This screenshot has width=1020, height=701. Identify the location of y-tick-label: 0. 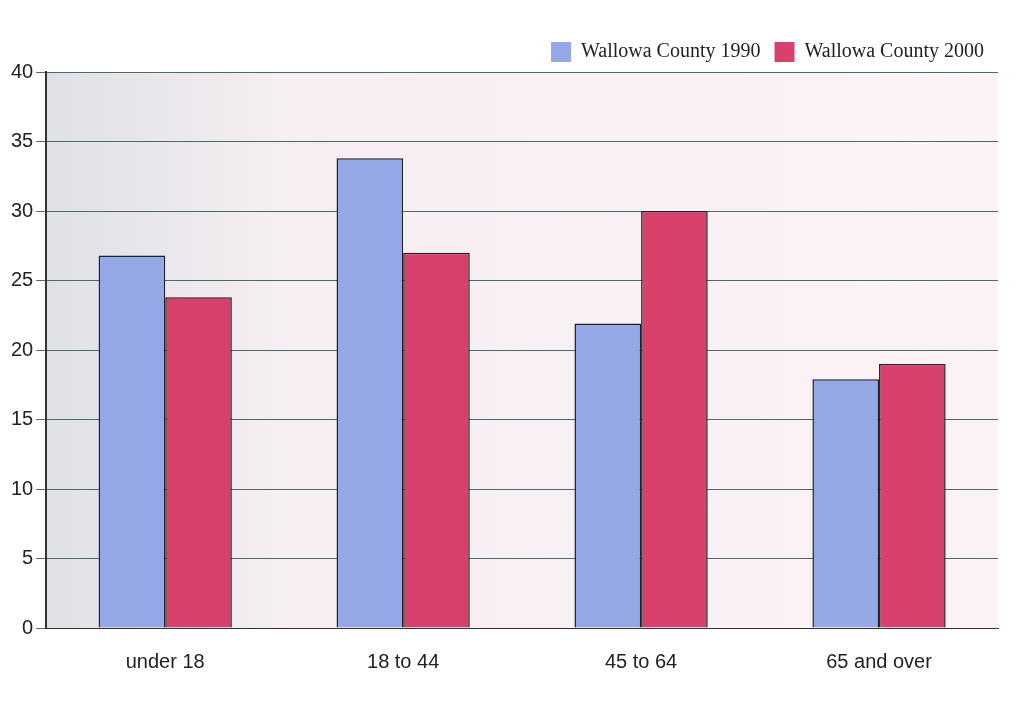
(28, 626).